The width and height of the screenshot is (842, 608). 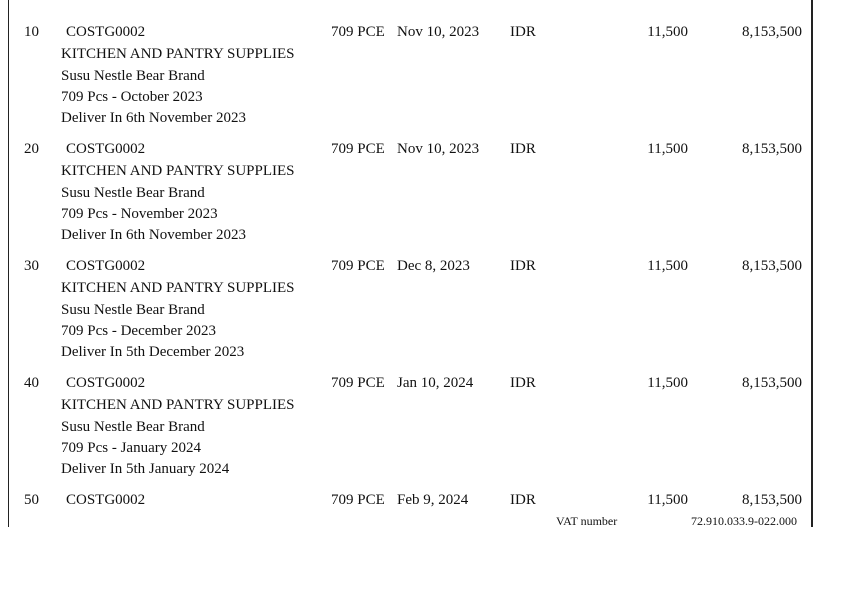 I want to click on item-description-line: 709 Pcs - December 2023, so click(x=138, y=331).